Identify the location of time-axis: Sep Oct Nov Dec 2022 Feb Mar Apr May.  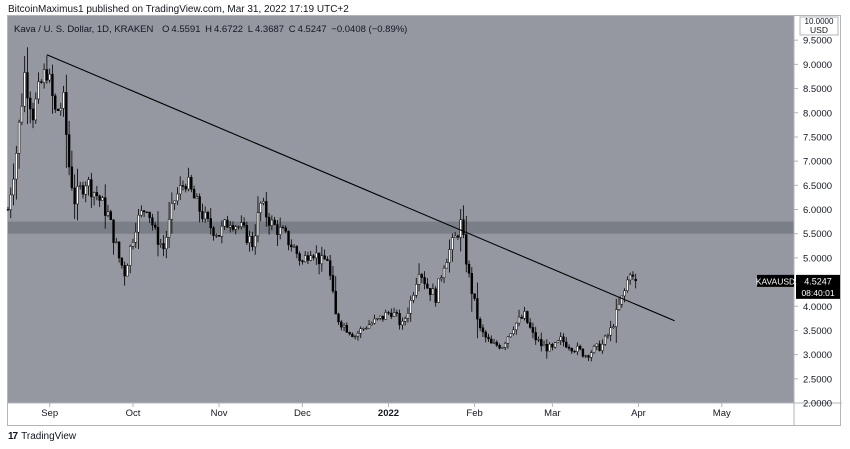
(386, 411).